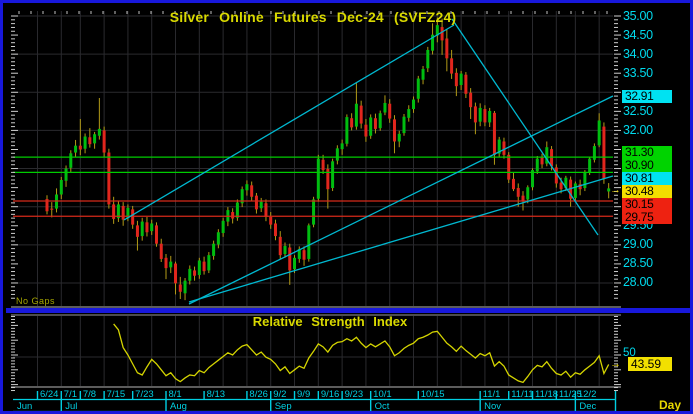 This screenshot has width=693, height=414. I want to click on date-tick-8/13: 8/13, so click(216, 394).